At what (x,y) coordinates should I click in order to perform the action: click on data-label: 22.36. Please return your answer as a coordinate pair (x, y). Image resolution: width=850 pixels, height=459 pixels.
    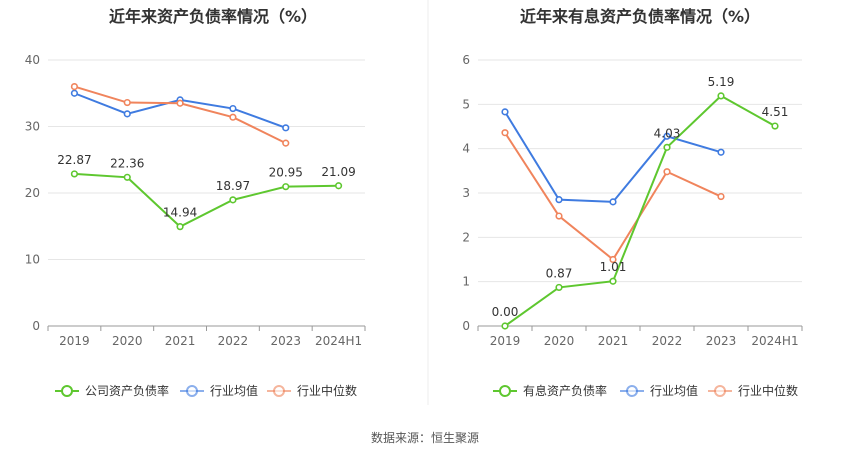
    Looking at the image, I should click on (127, 163).